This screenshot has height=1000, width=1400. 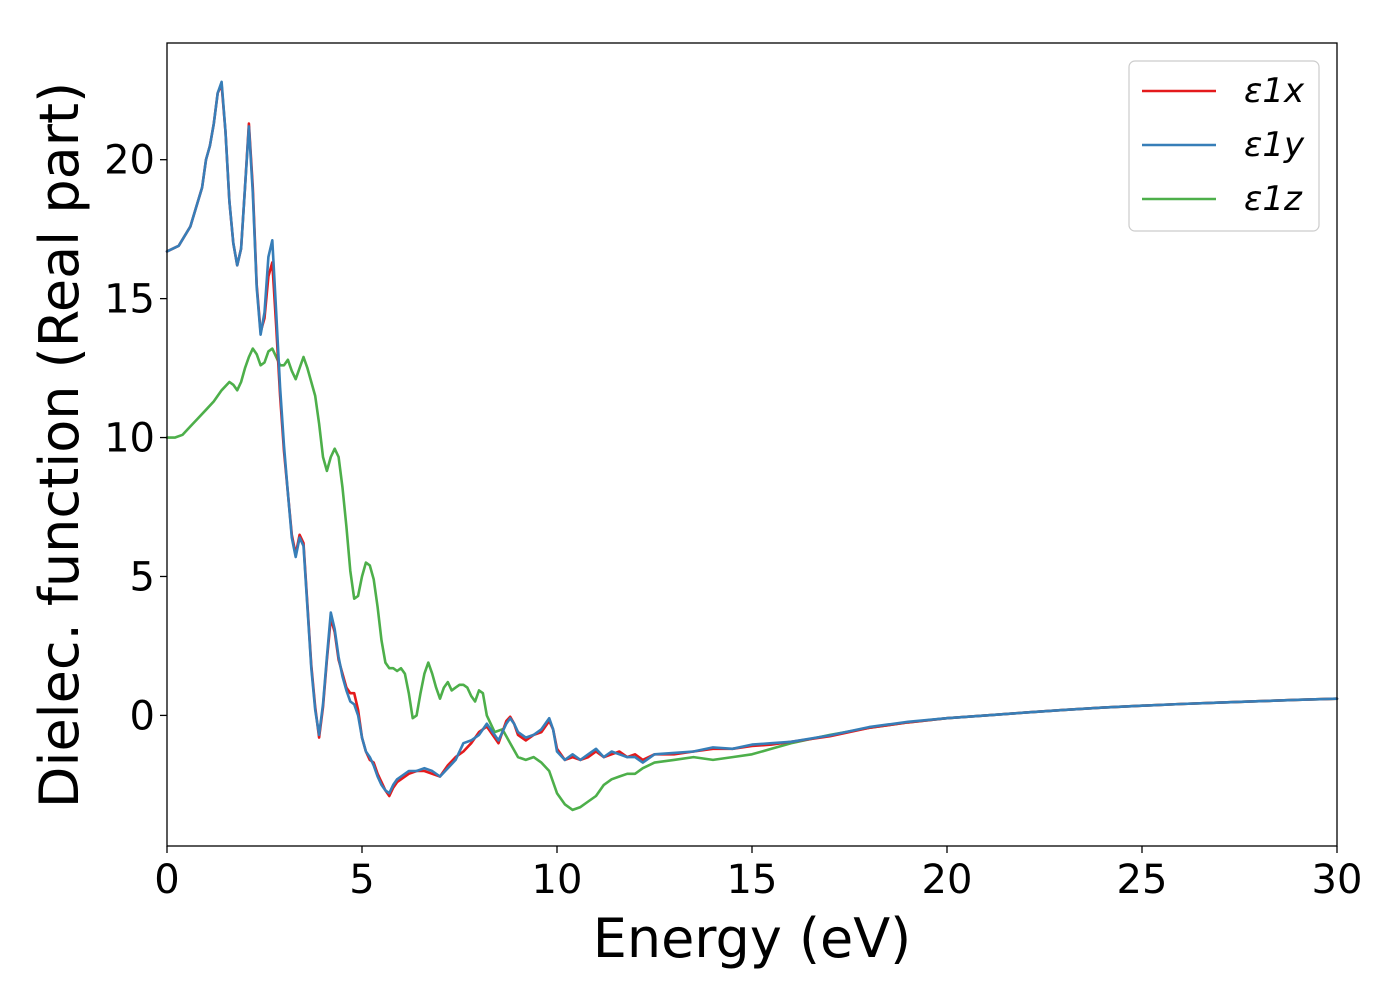 What do you see at coordinates (752, 880) in the screenshot?
I see `x-tick-label: 15` at bounding box center [752, 880].